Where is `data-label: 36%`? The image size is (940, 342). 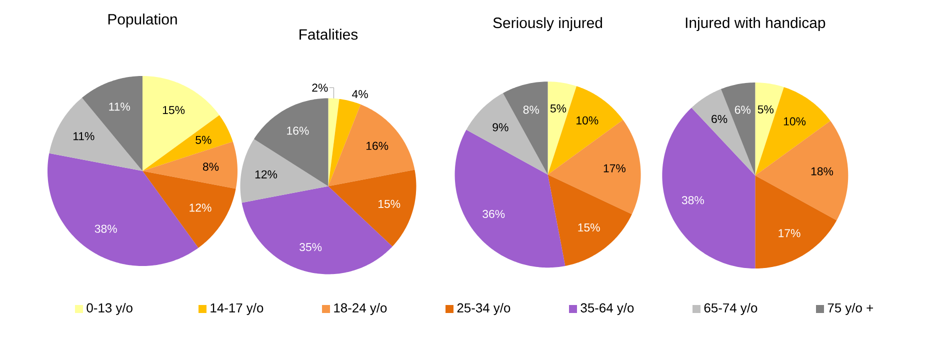
data-label: 36% is located at coordinates (493, 214).